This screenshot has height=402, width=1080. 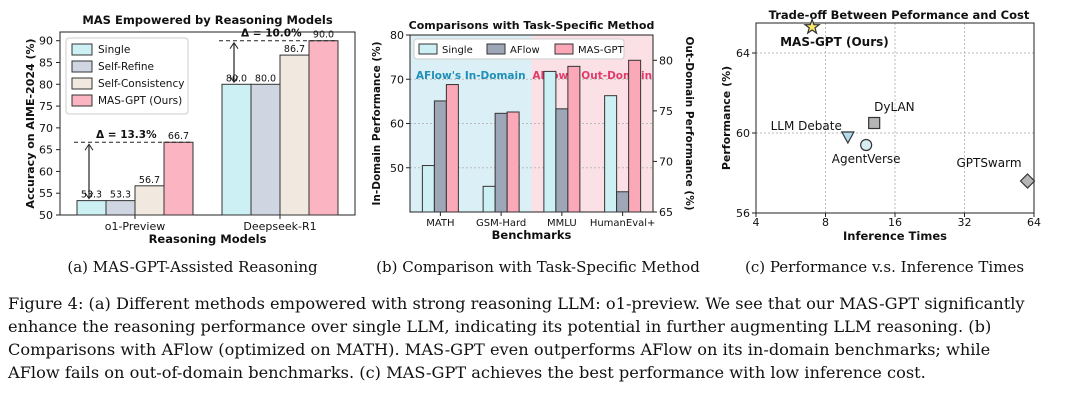 What do you see at coordinates (895, 222) in the screenshot?
I see `x-tick-label: 16` at bounding box center [895, 222].